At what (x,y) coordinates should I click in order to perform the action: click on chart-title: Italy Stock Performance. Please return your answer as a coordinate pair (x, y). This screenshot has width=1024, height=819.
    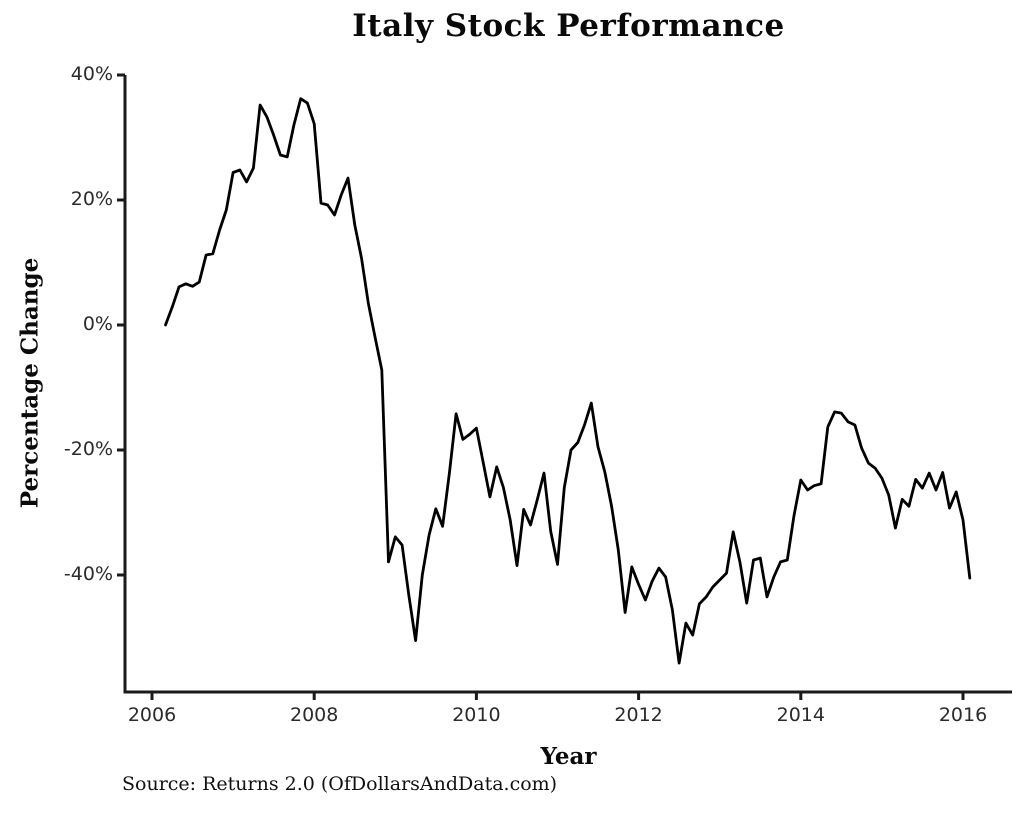
    Looking at the image, I should click on (568, 26).